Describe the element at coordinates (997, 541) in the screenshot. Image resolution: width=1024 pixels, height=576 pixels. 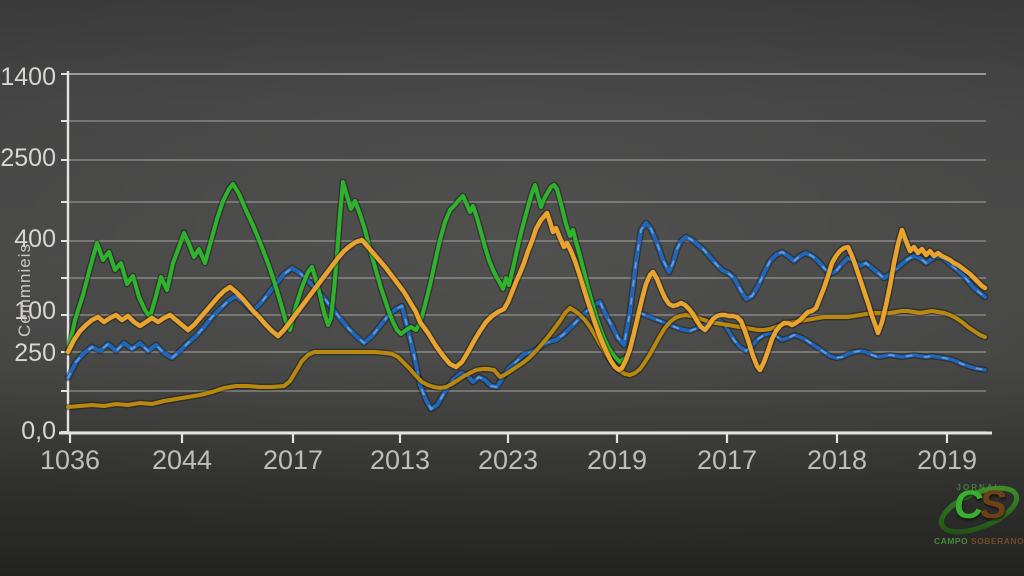
I see `logo-bottom-secondary: SOBERANO` at that location.